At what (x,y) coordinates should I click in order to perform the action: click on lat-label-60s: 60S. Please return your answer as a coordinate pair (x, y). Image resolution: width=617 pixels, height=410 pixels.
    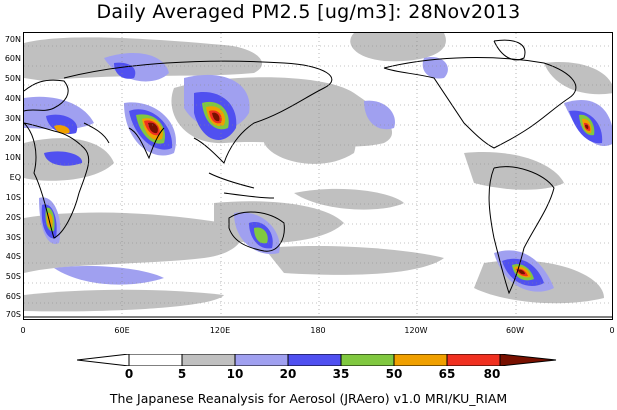
    Looking at the image, I should click on (13, 296).